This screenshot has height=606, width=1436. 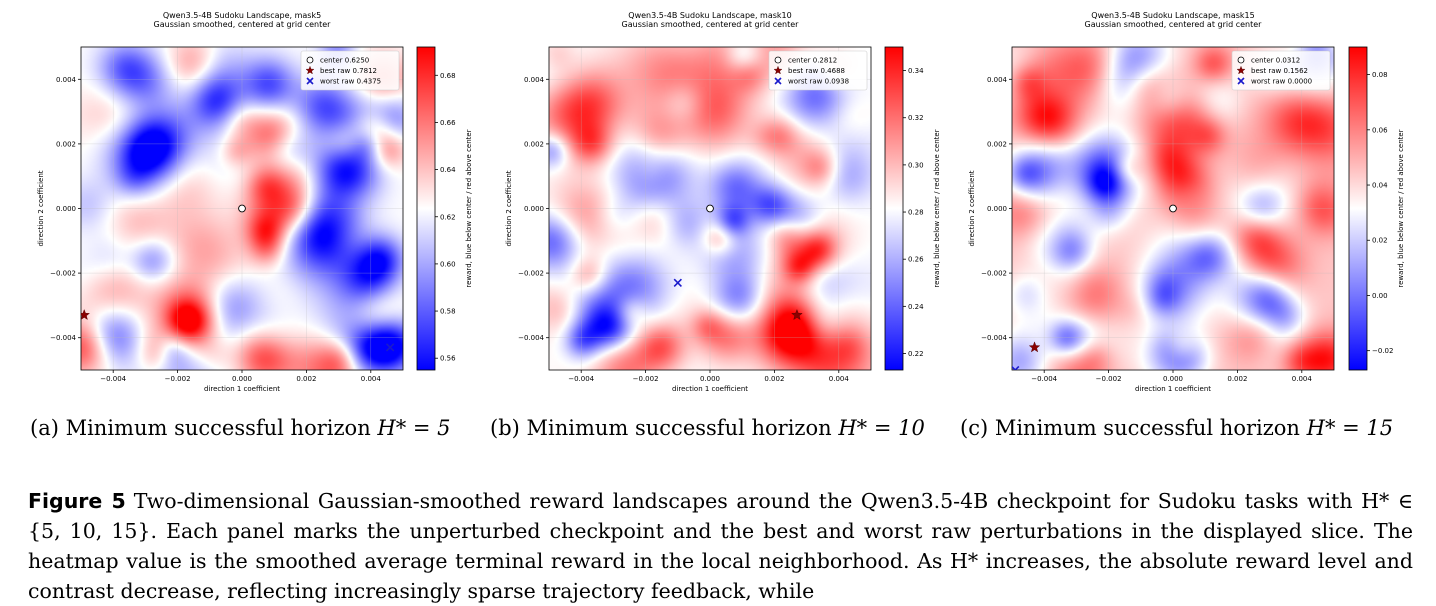 What do you see at coordinates (1380, 75) in the screenshot?
I see `colorbar-tick-label: 0.08` at bounding box center [1380, 75].